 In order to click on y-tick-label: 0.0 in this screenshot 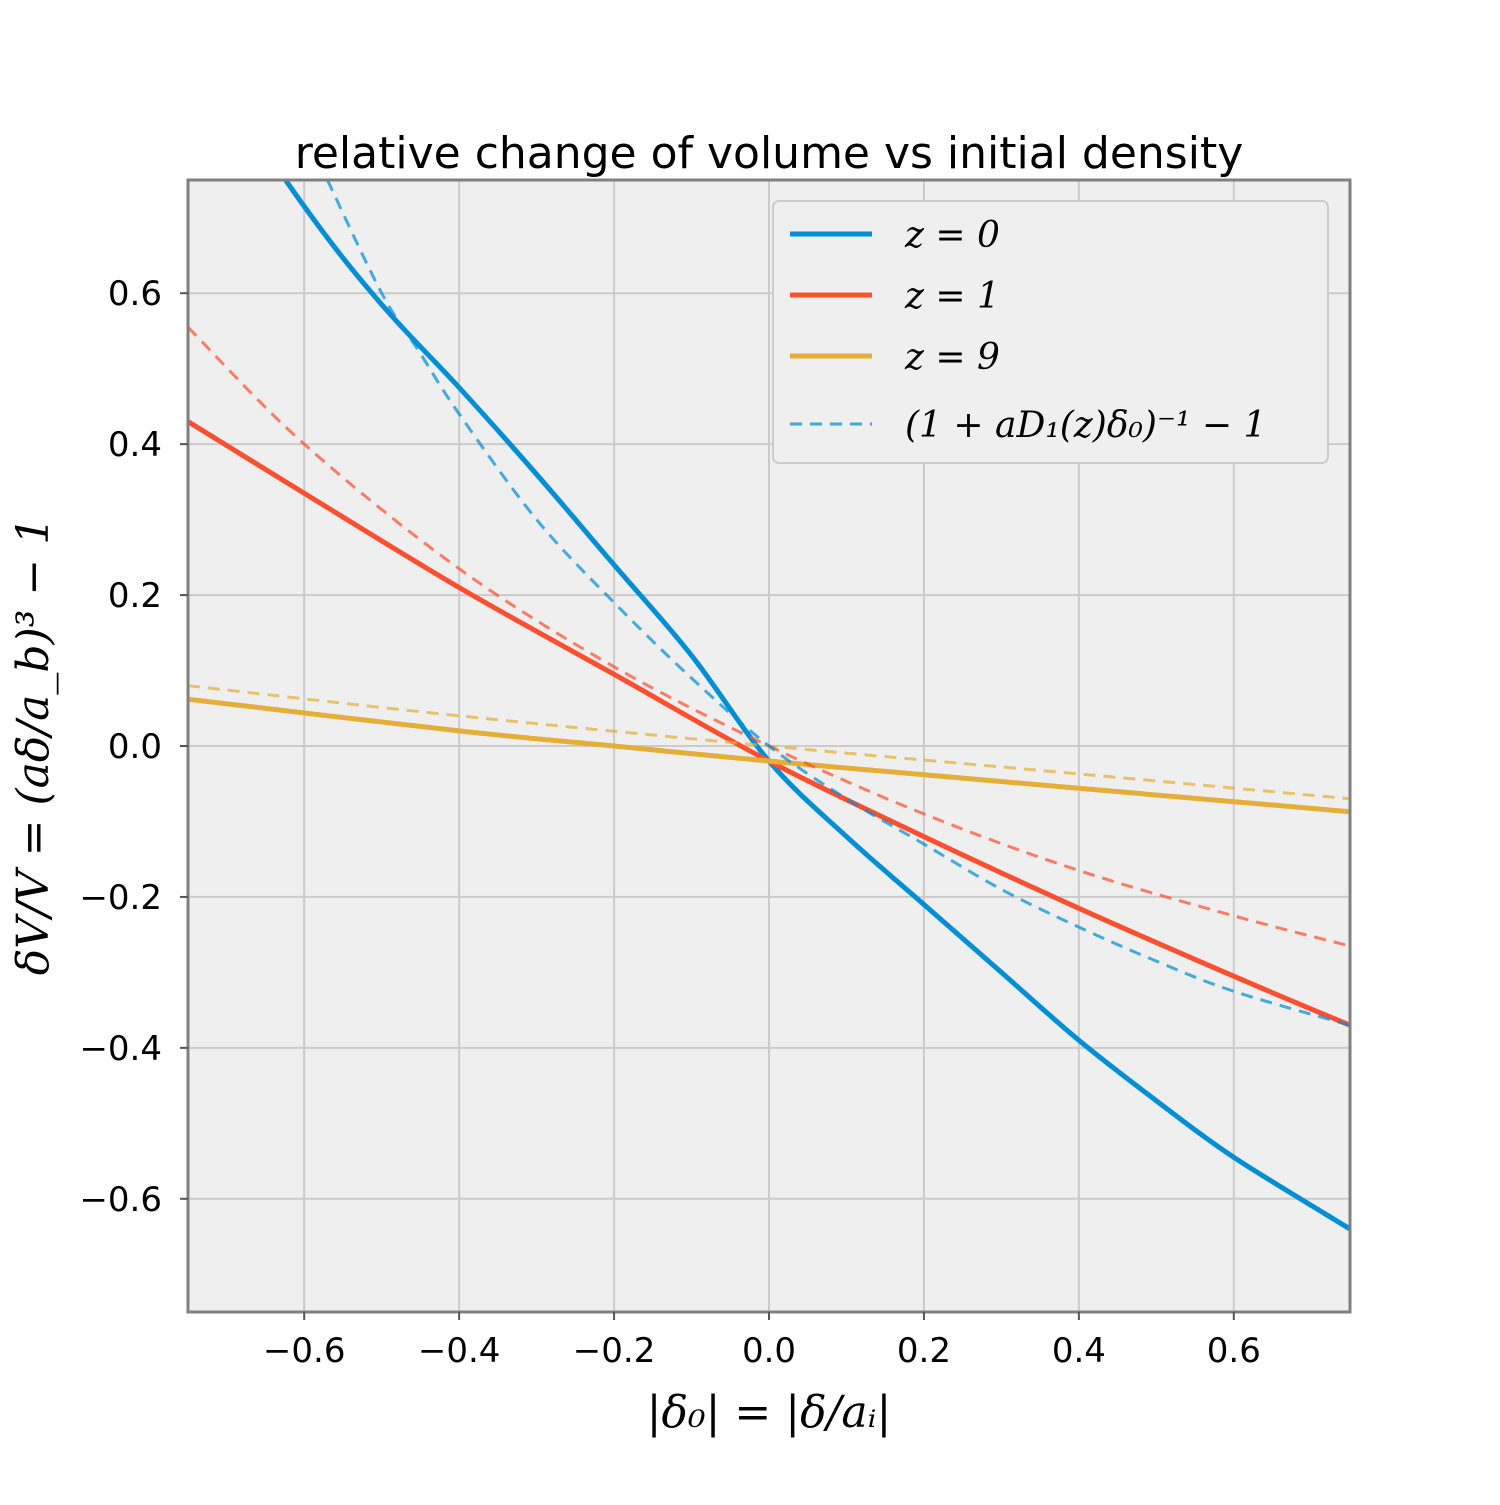, I will do `click(135, 747)`.